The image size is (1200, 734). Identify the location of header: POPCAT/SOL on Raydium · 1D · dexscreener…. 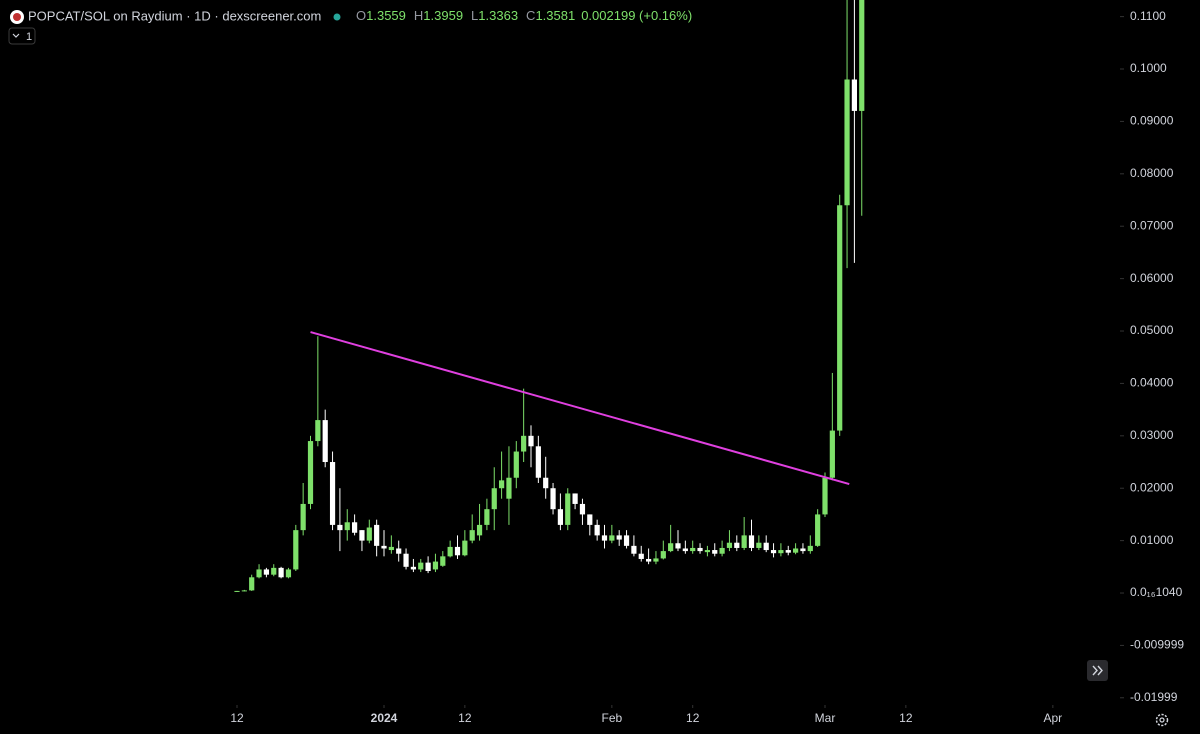
(350, 26).